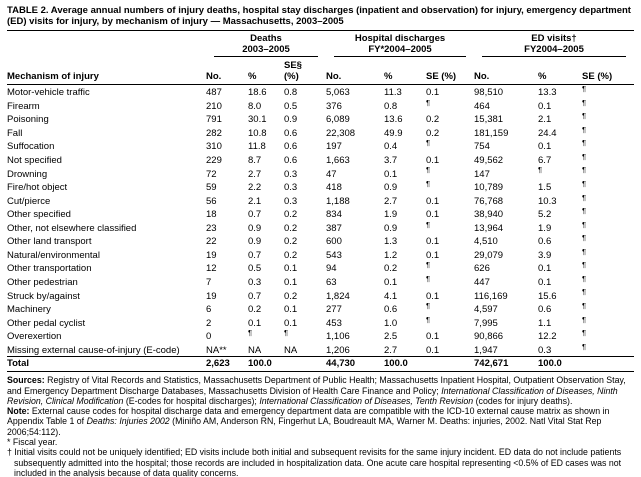 This screenshot has height=477, width=641. I want to click on cell: 59, so click(211, 188).